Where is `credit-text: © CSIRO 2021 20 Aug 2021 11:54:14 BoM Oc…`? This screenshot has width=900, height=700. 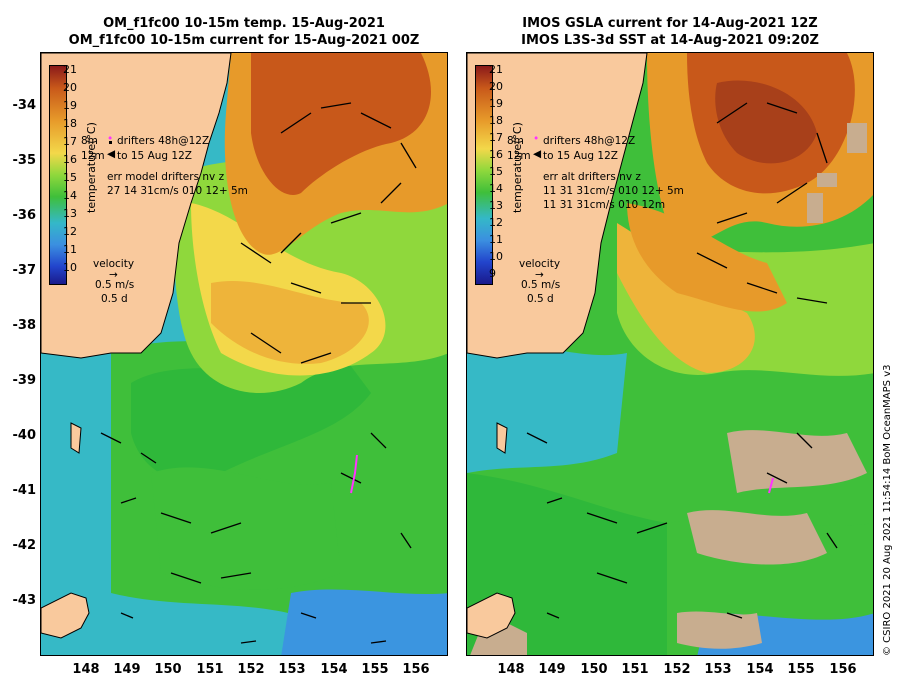 credit-text: © CSIRO 2021 20 Aug 2021 11:54:14 BoM Oc… is located at coordinates (887, 510).